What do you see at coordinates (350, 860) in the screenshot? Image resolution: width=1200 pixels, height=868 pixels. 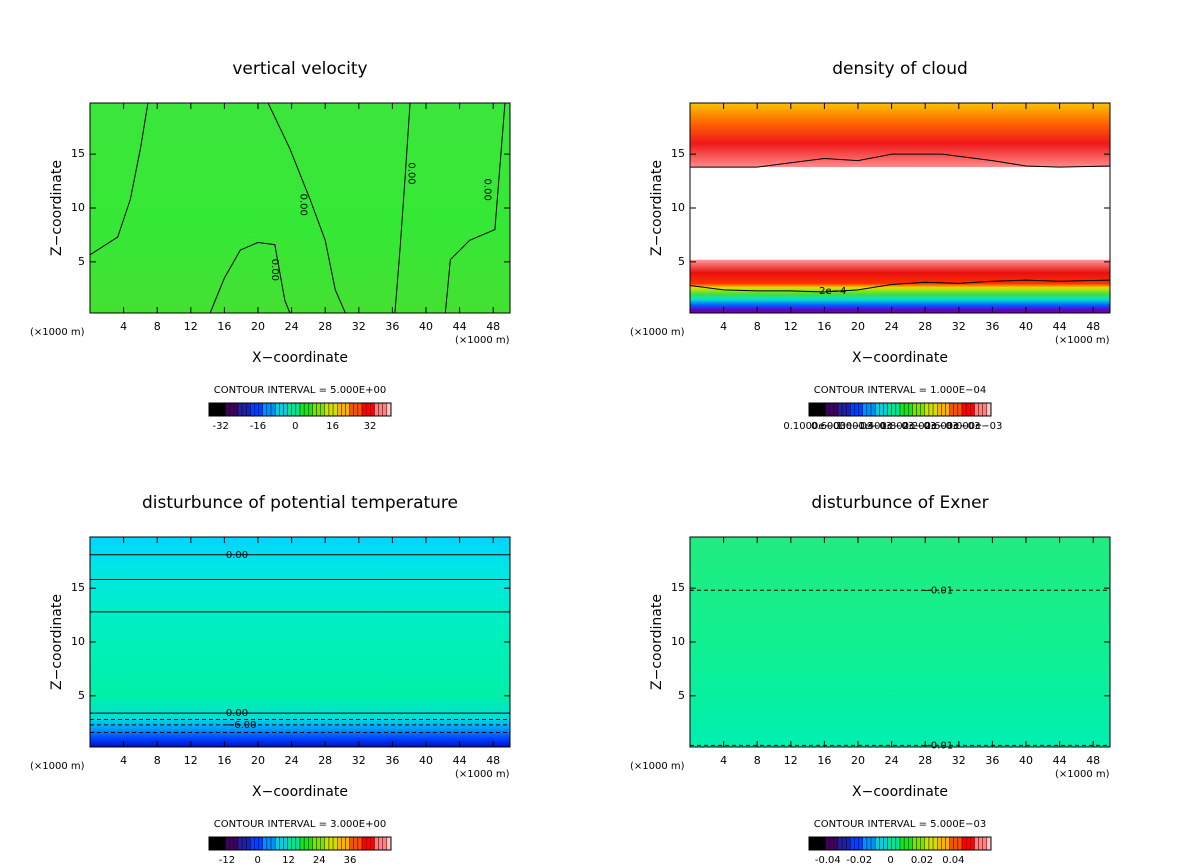 I see `colorbar-tick-label: 36` at bounding box center [350, 860].